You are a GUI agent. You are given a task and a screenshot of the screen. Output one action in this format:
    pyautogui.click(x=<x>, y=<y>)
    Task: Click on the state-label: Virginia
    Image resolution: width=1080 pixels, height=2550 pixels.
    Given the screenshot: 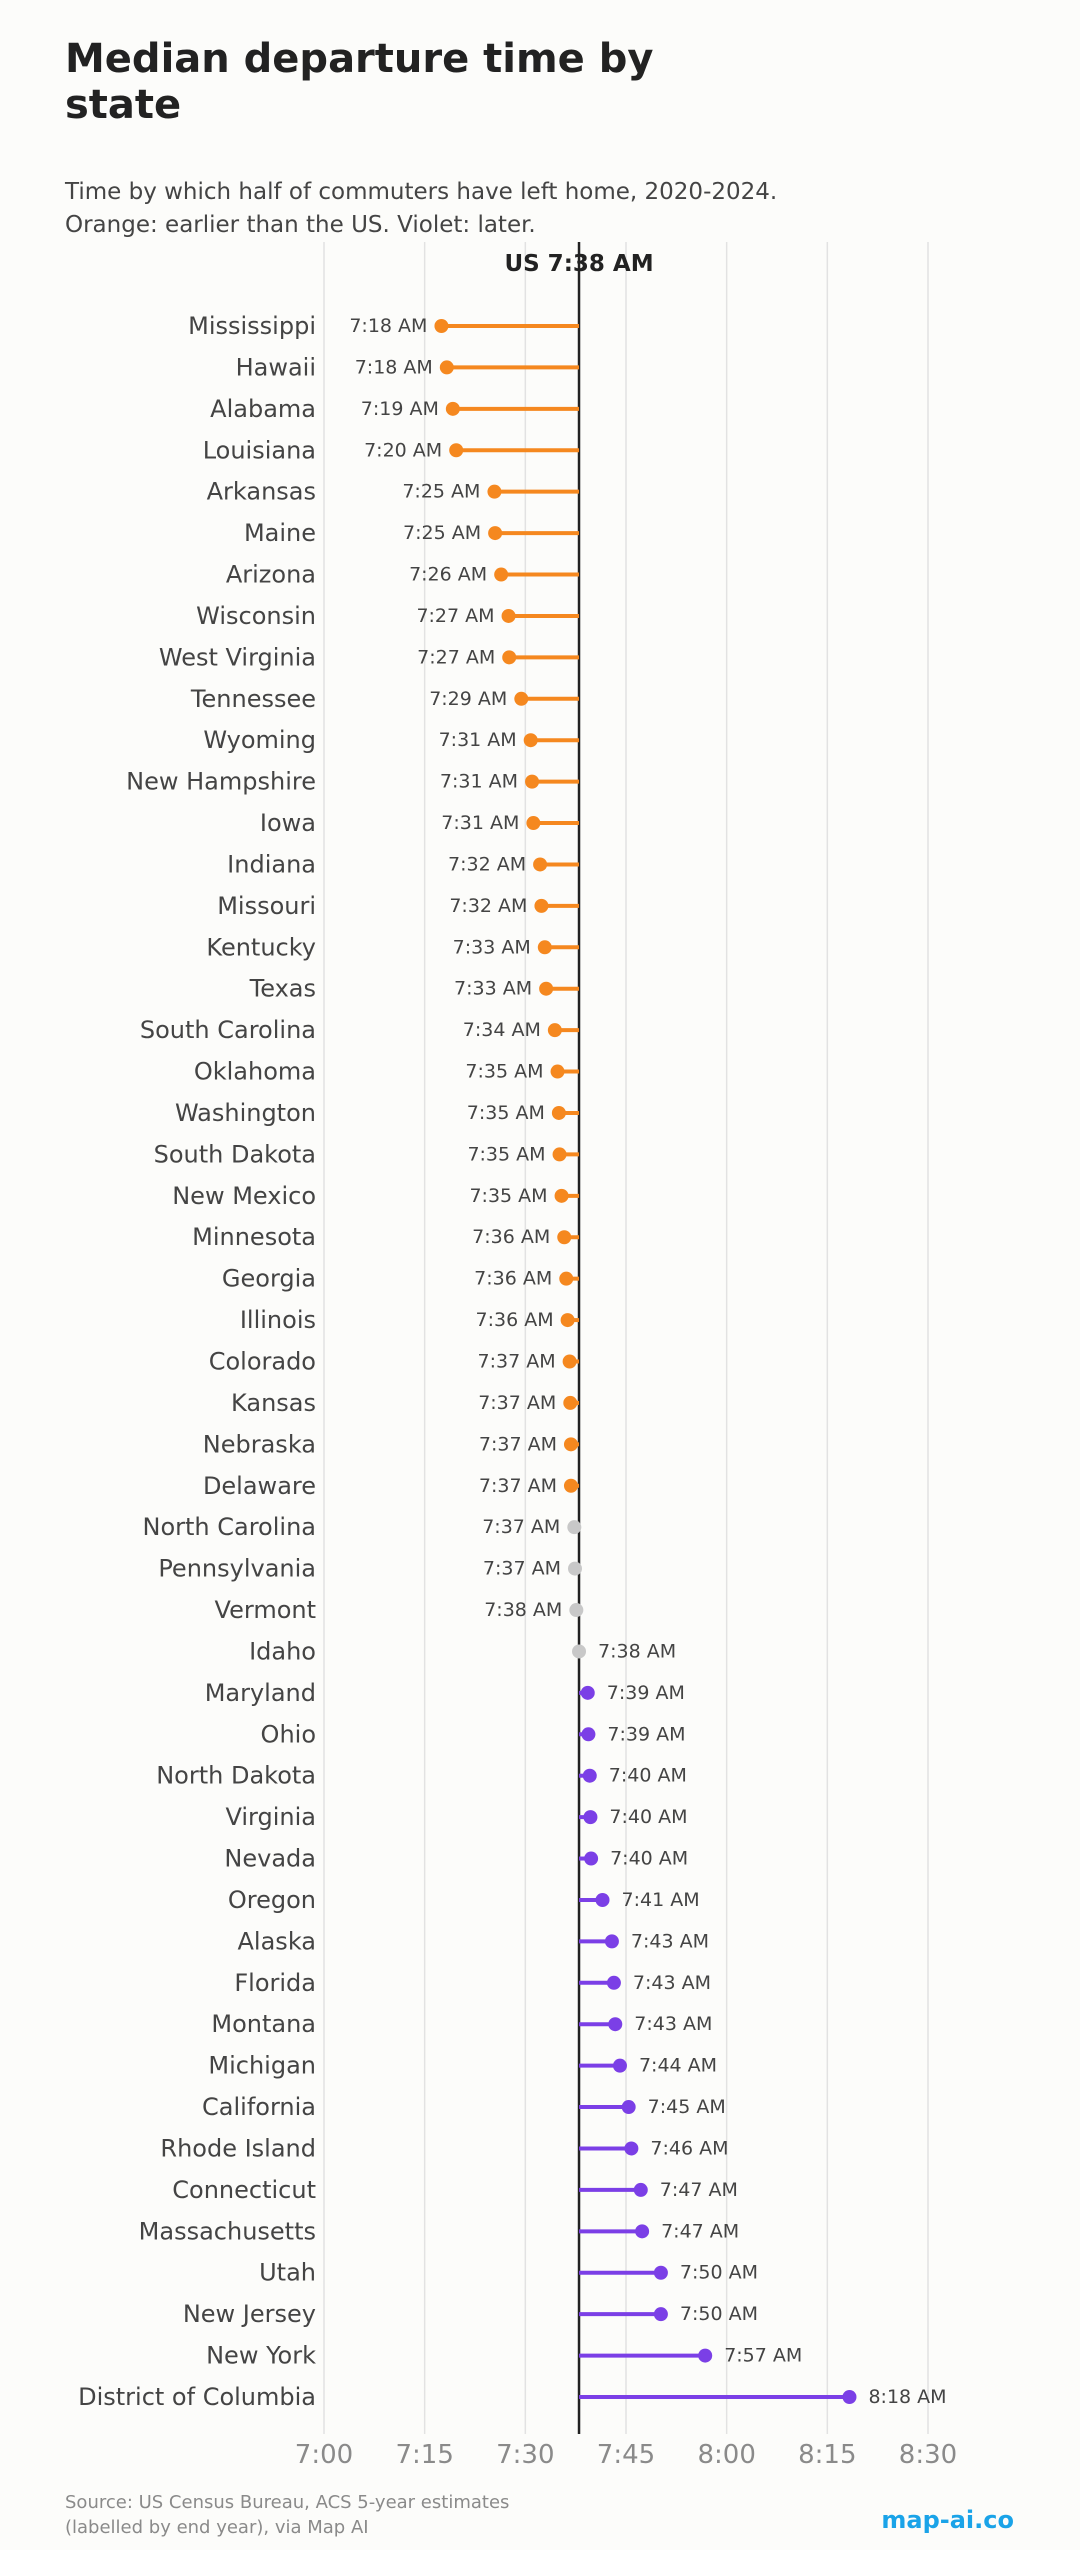 What is the action you would take?
    pyautogui.click(x=271, y=1817)
    